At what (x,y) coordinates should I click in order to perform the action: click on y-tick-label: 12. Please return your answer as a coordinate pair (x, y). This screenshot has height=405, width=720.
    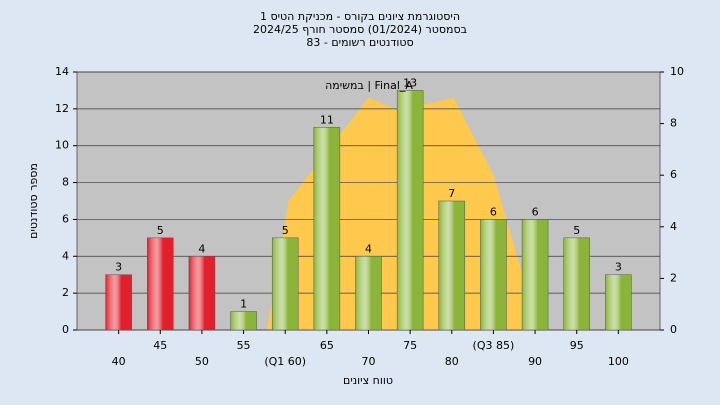
    Looking at the image, I should click on (62, 108).